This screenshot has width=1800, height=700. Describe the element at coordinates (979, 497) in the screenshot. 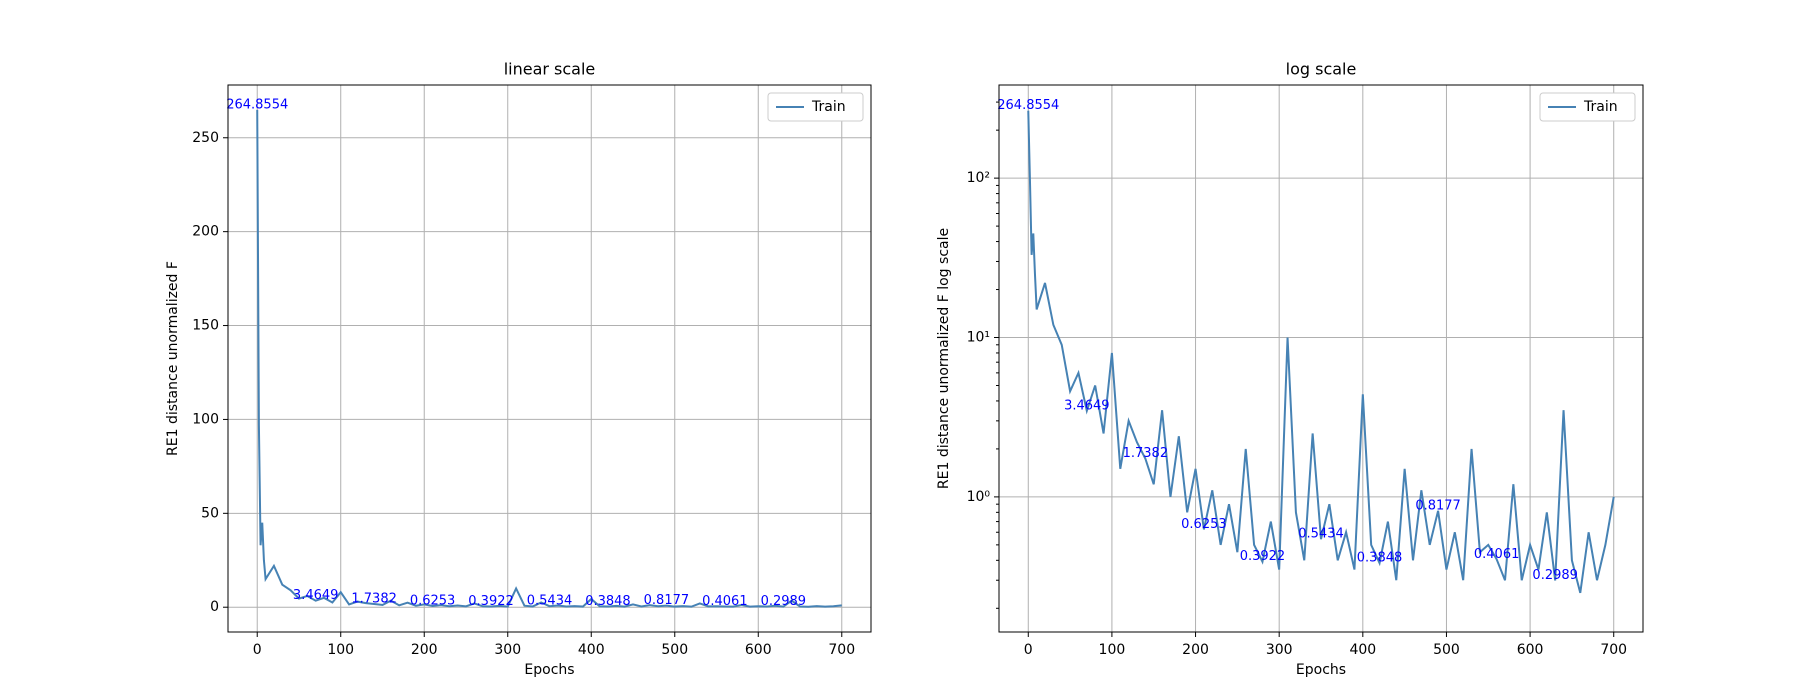

I see `y-tick-label: 10⁰` at that location.